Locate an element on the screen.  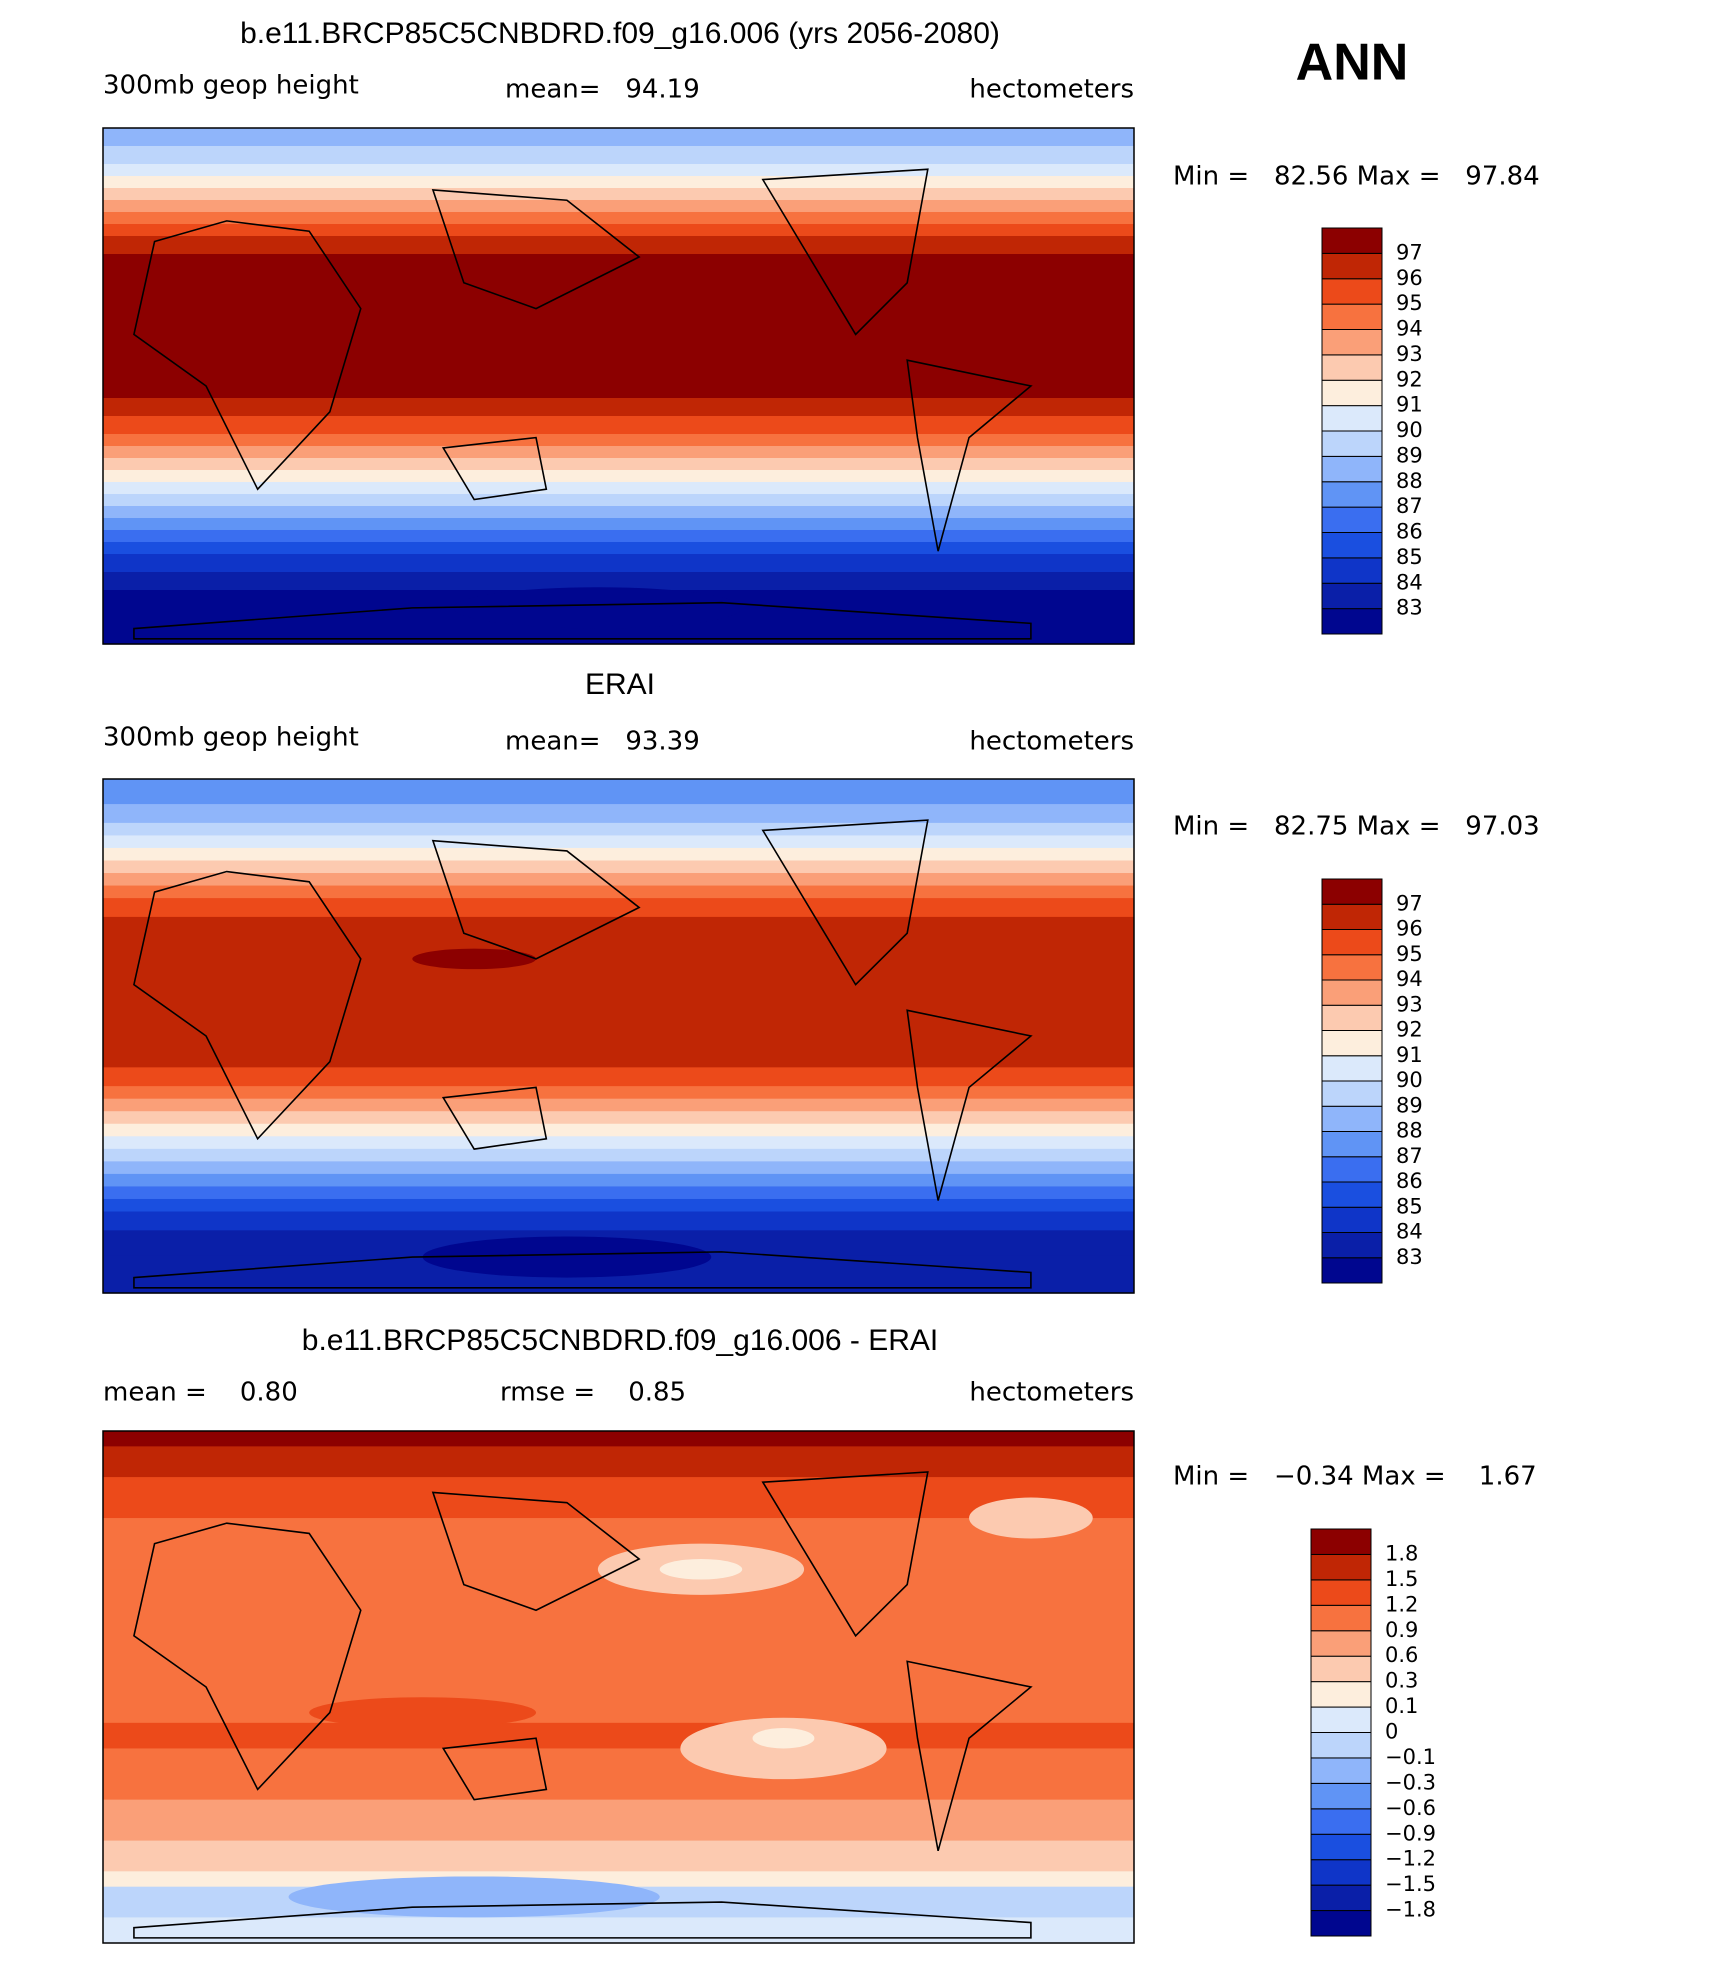
units-label: hectometers is located at coordinates (1051, 90).